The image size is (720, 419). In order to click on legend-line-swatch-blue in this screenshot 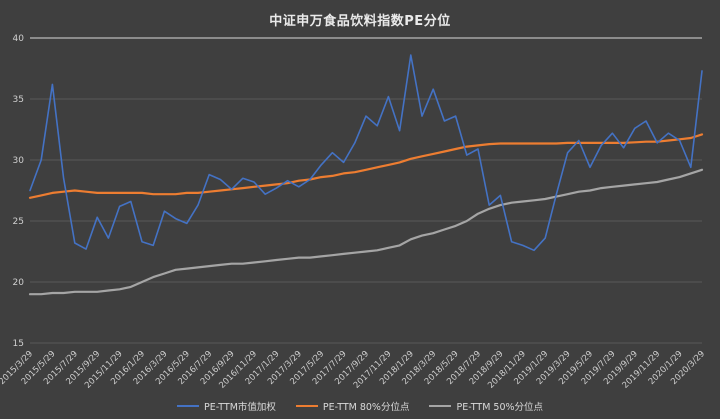, I will do `click(187, 406)`.